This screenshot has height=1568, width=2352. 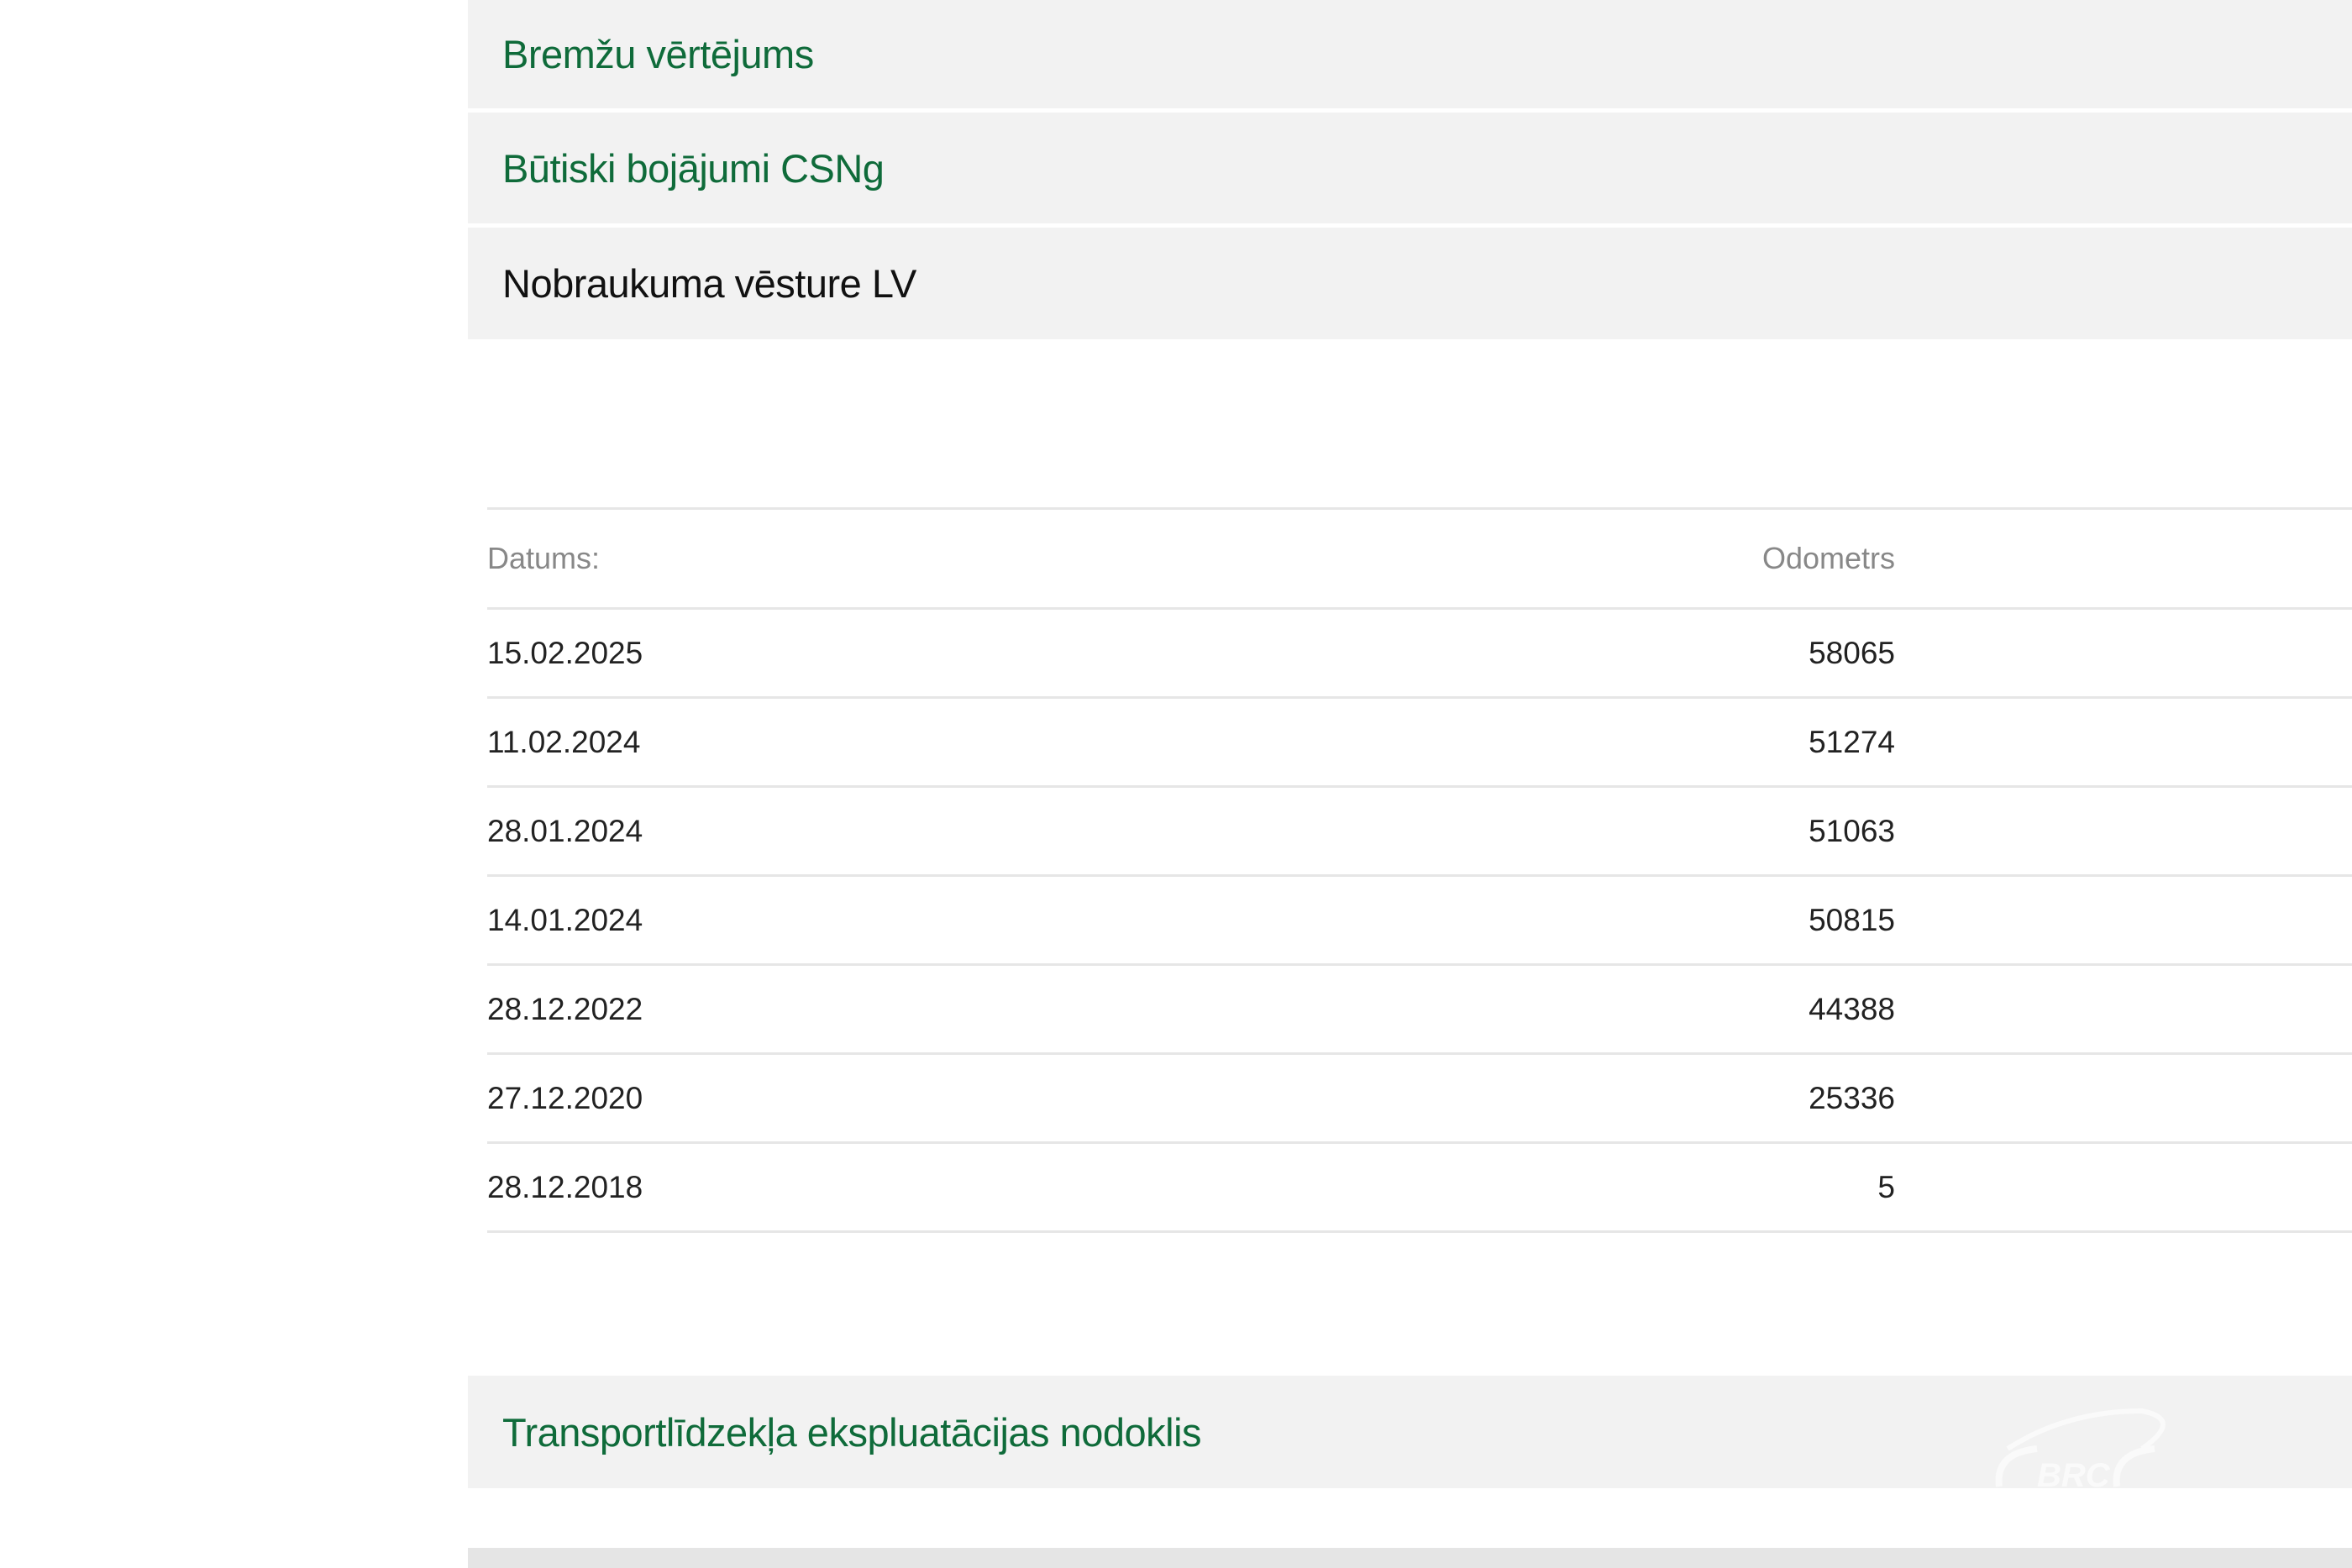 What do you see at coordinates (565, 1186) in the screenshot?
I see `date-cell: 28.12.2018` at bounding box center [565, 1186].